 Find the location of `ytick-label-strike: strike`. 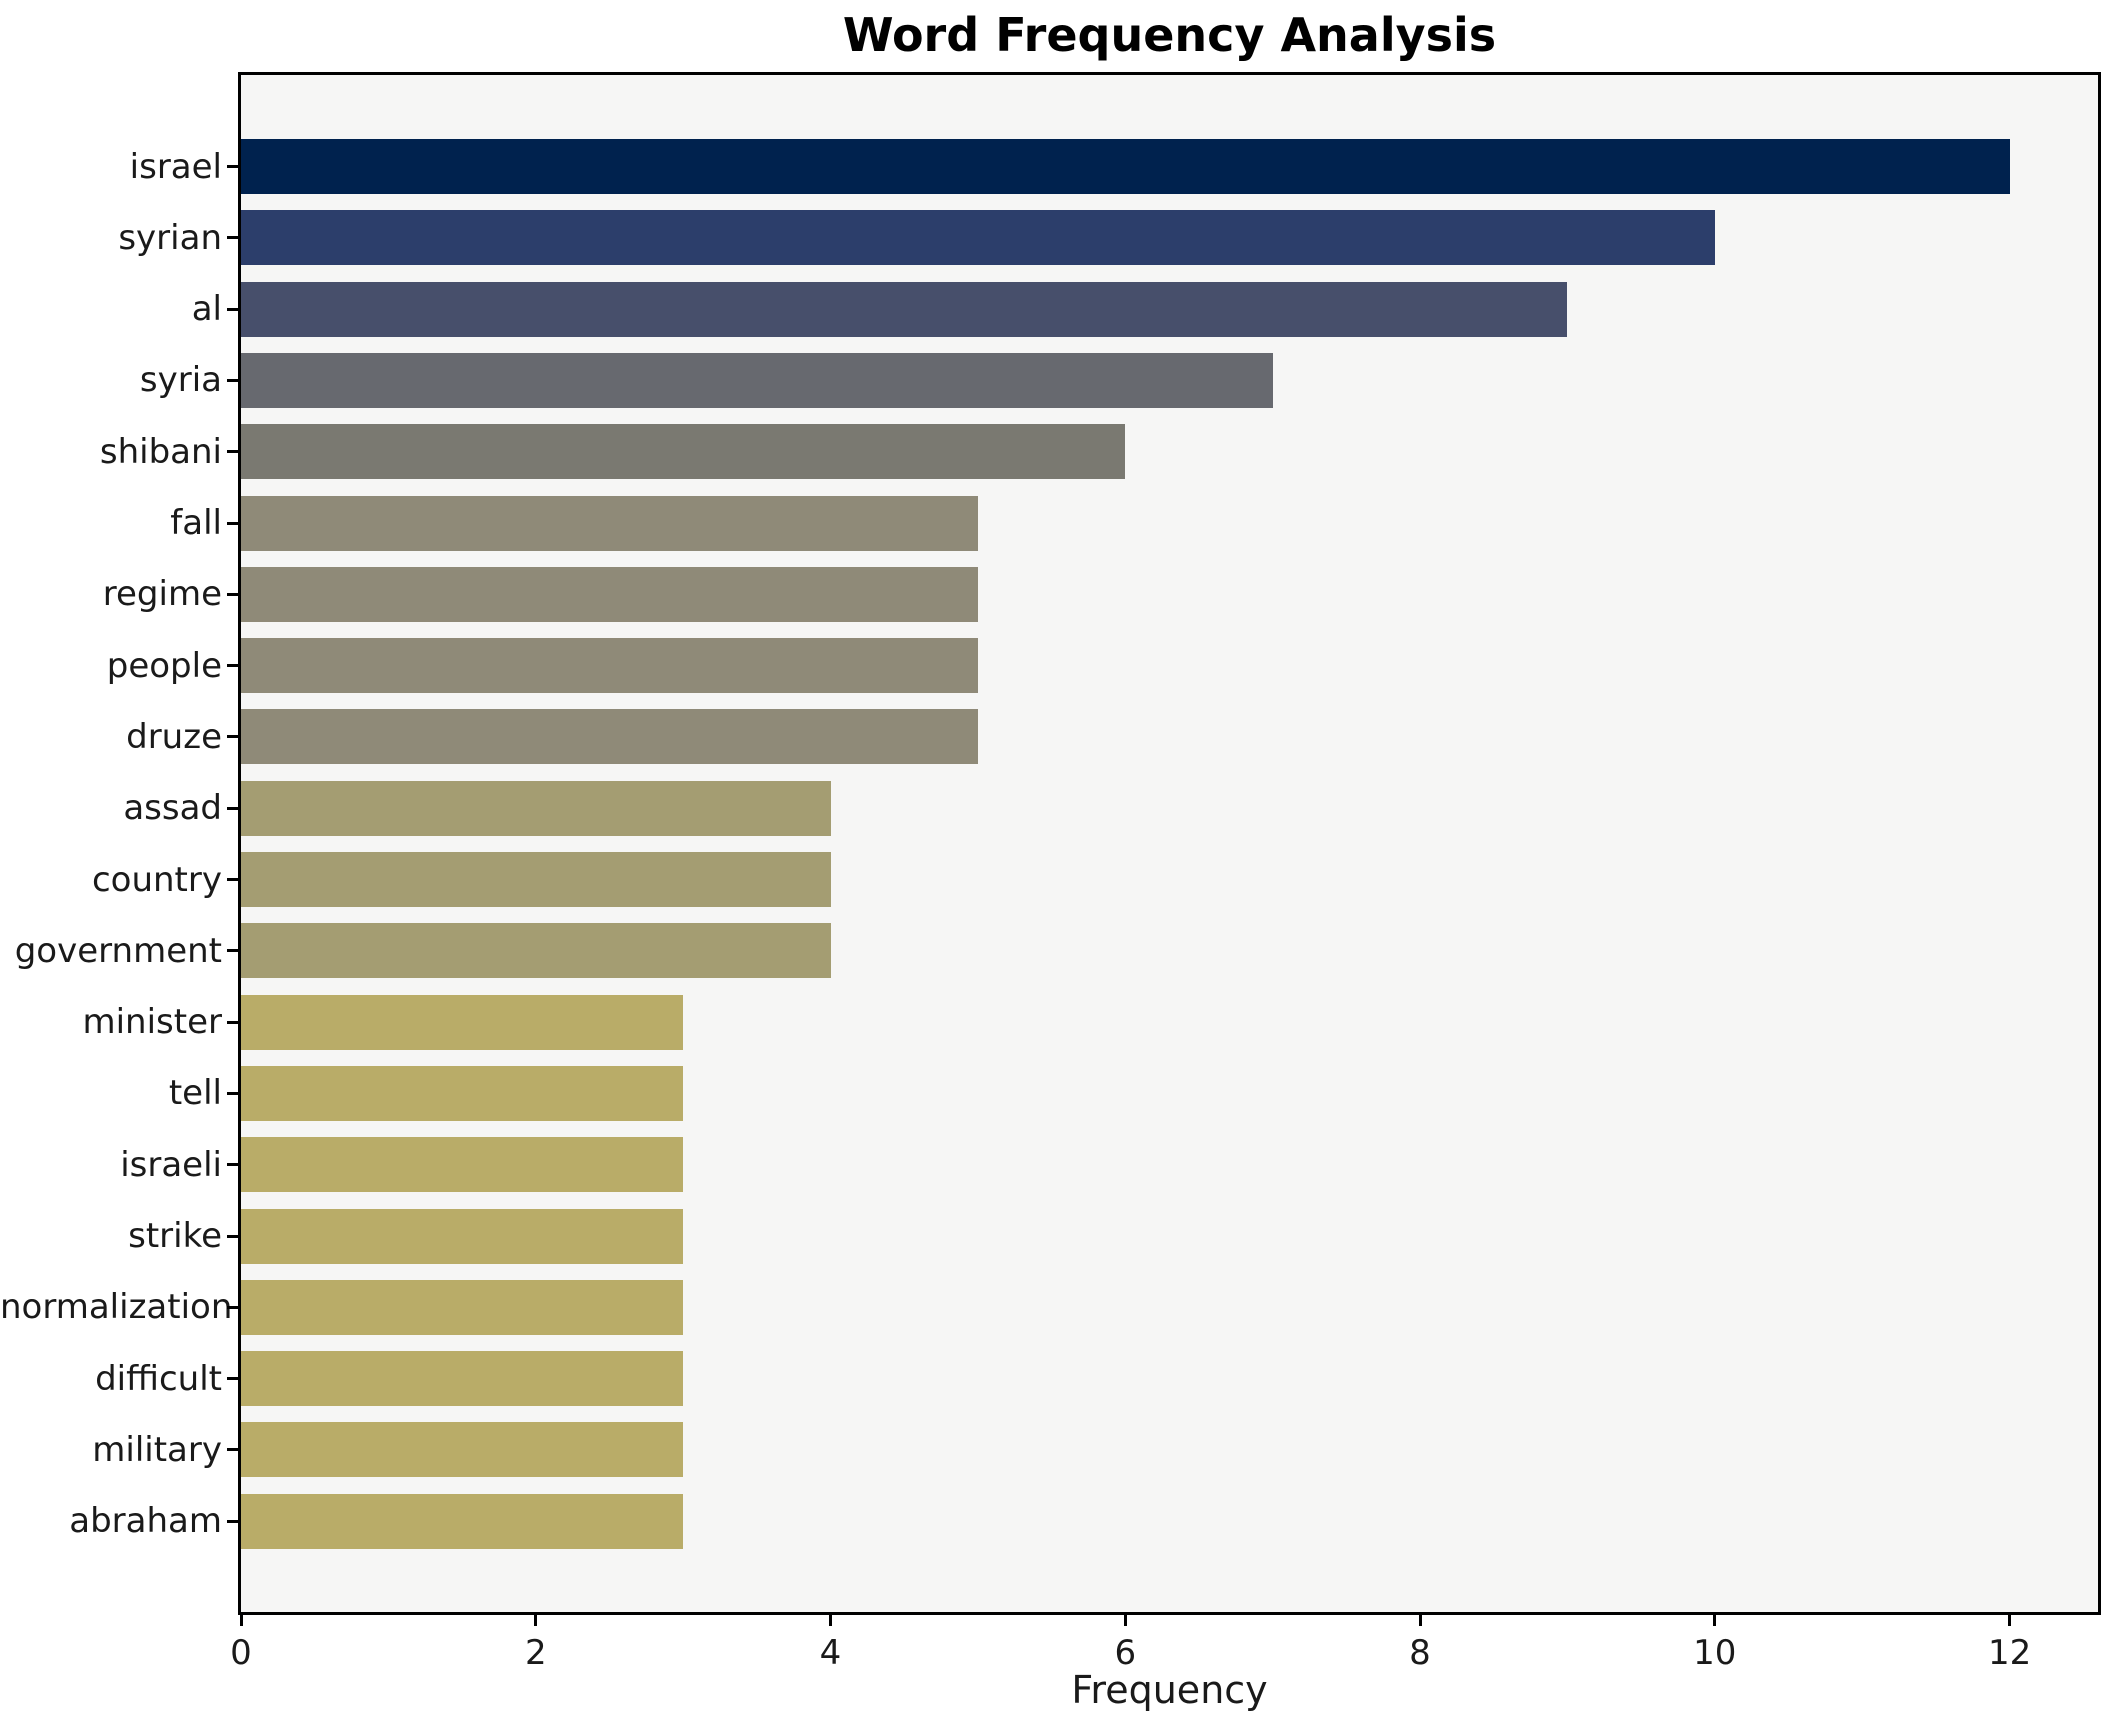

ytick-label-strike: strike is located at coordinates (175, 1236).